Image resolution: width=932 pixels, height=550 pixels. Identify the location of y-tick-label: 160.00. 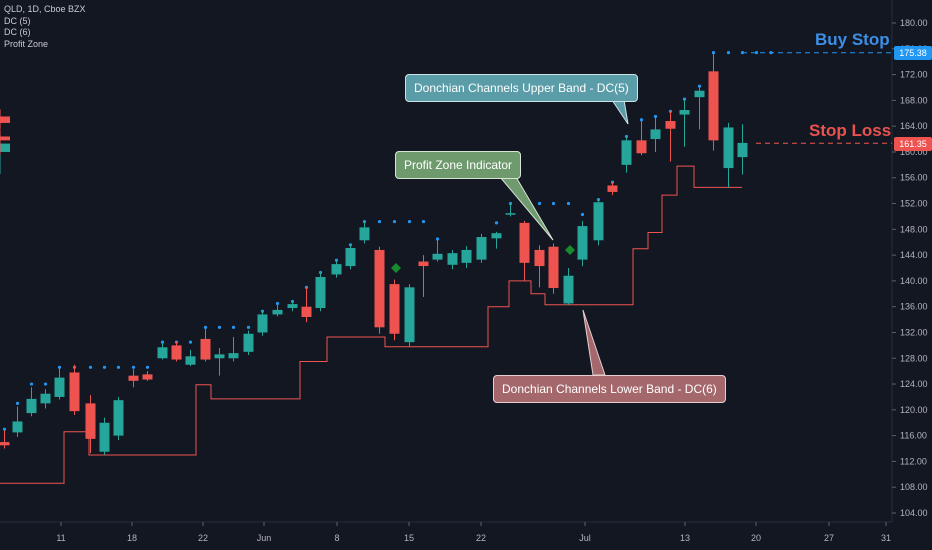
(914, 152).